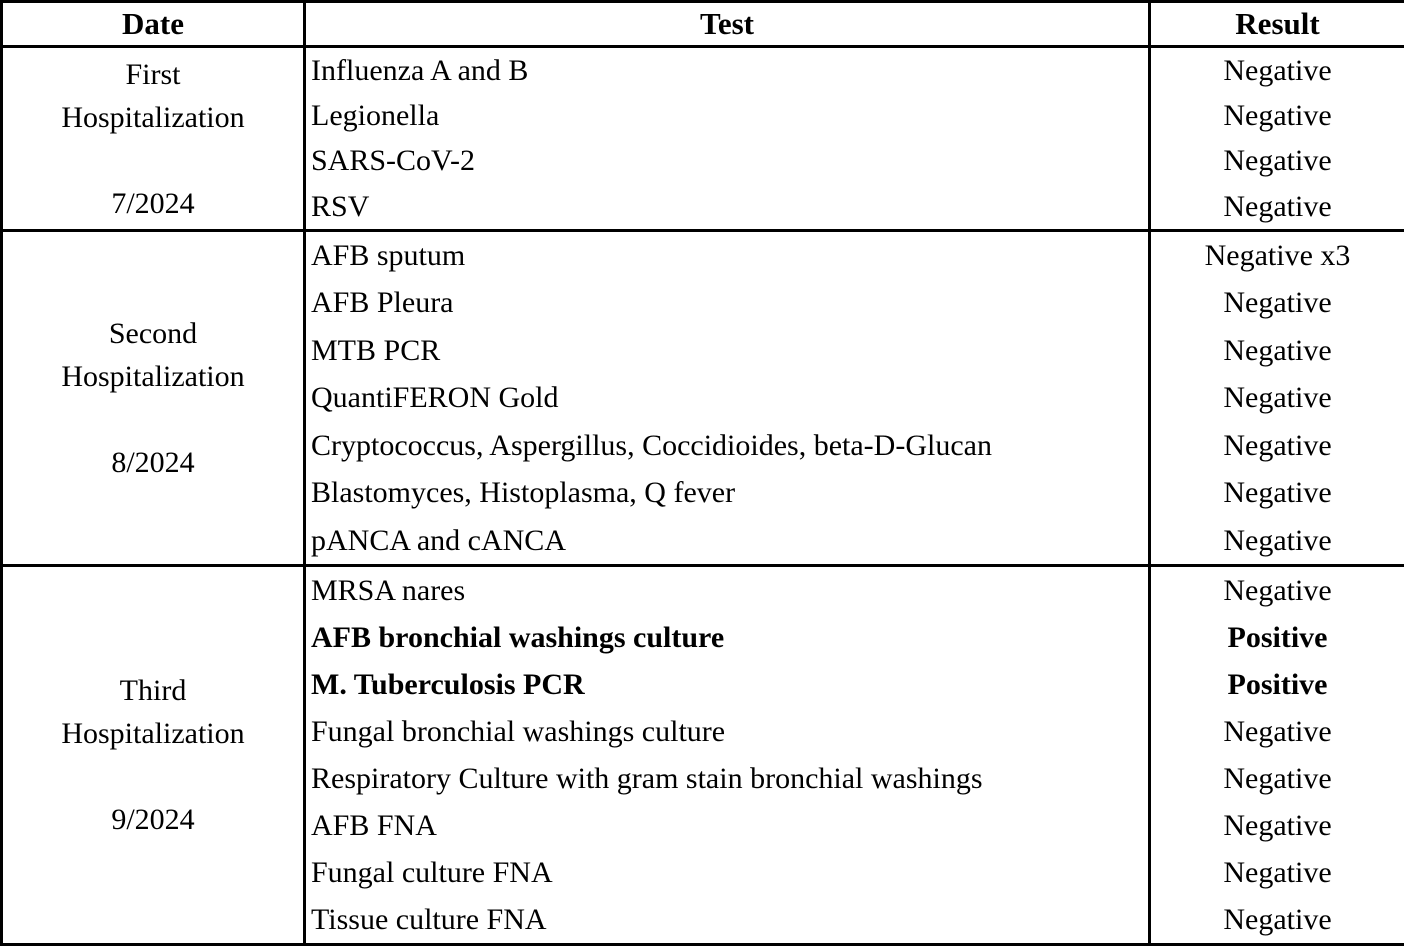 Image resolution: width=1404 pixels, height=946 pixels. I want to click on date-cell: Third Hospitalization 9/2024, so click(153, 755).